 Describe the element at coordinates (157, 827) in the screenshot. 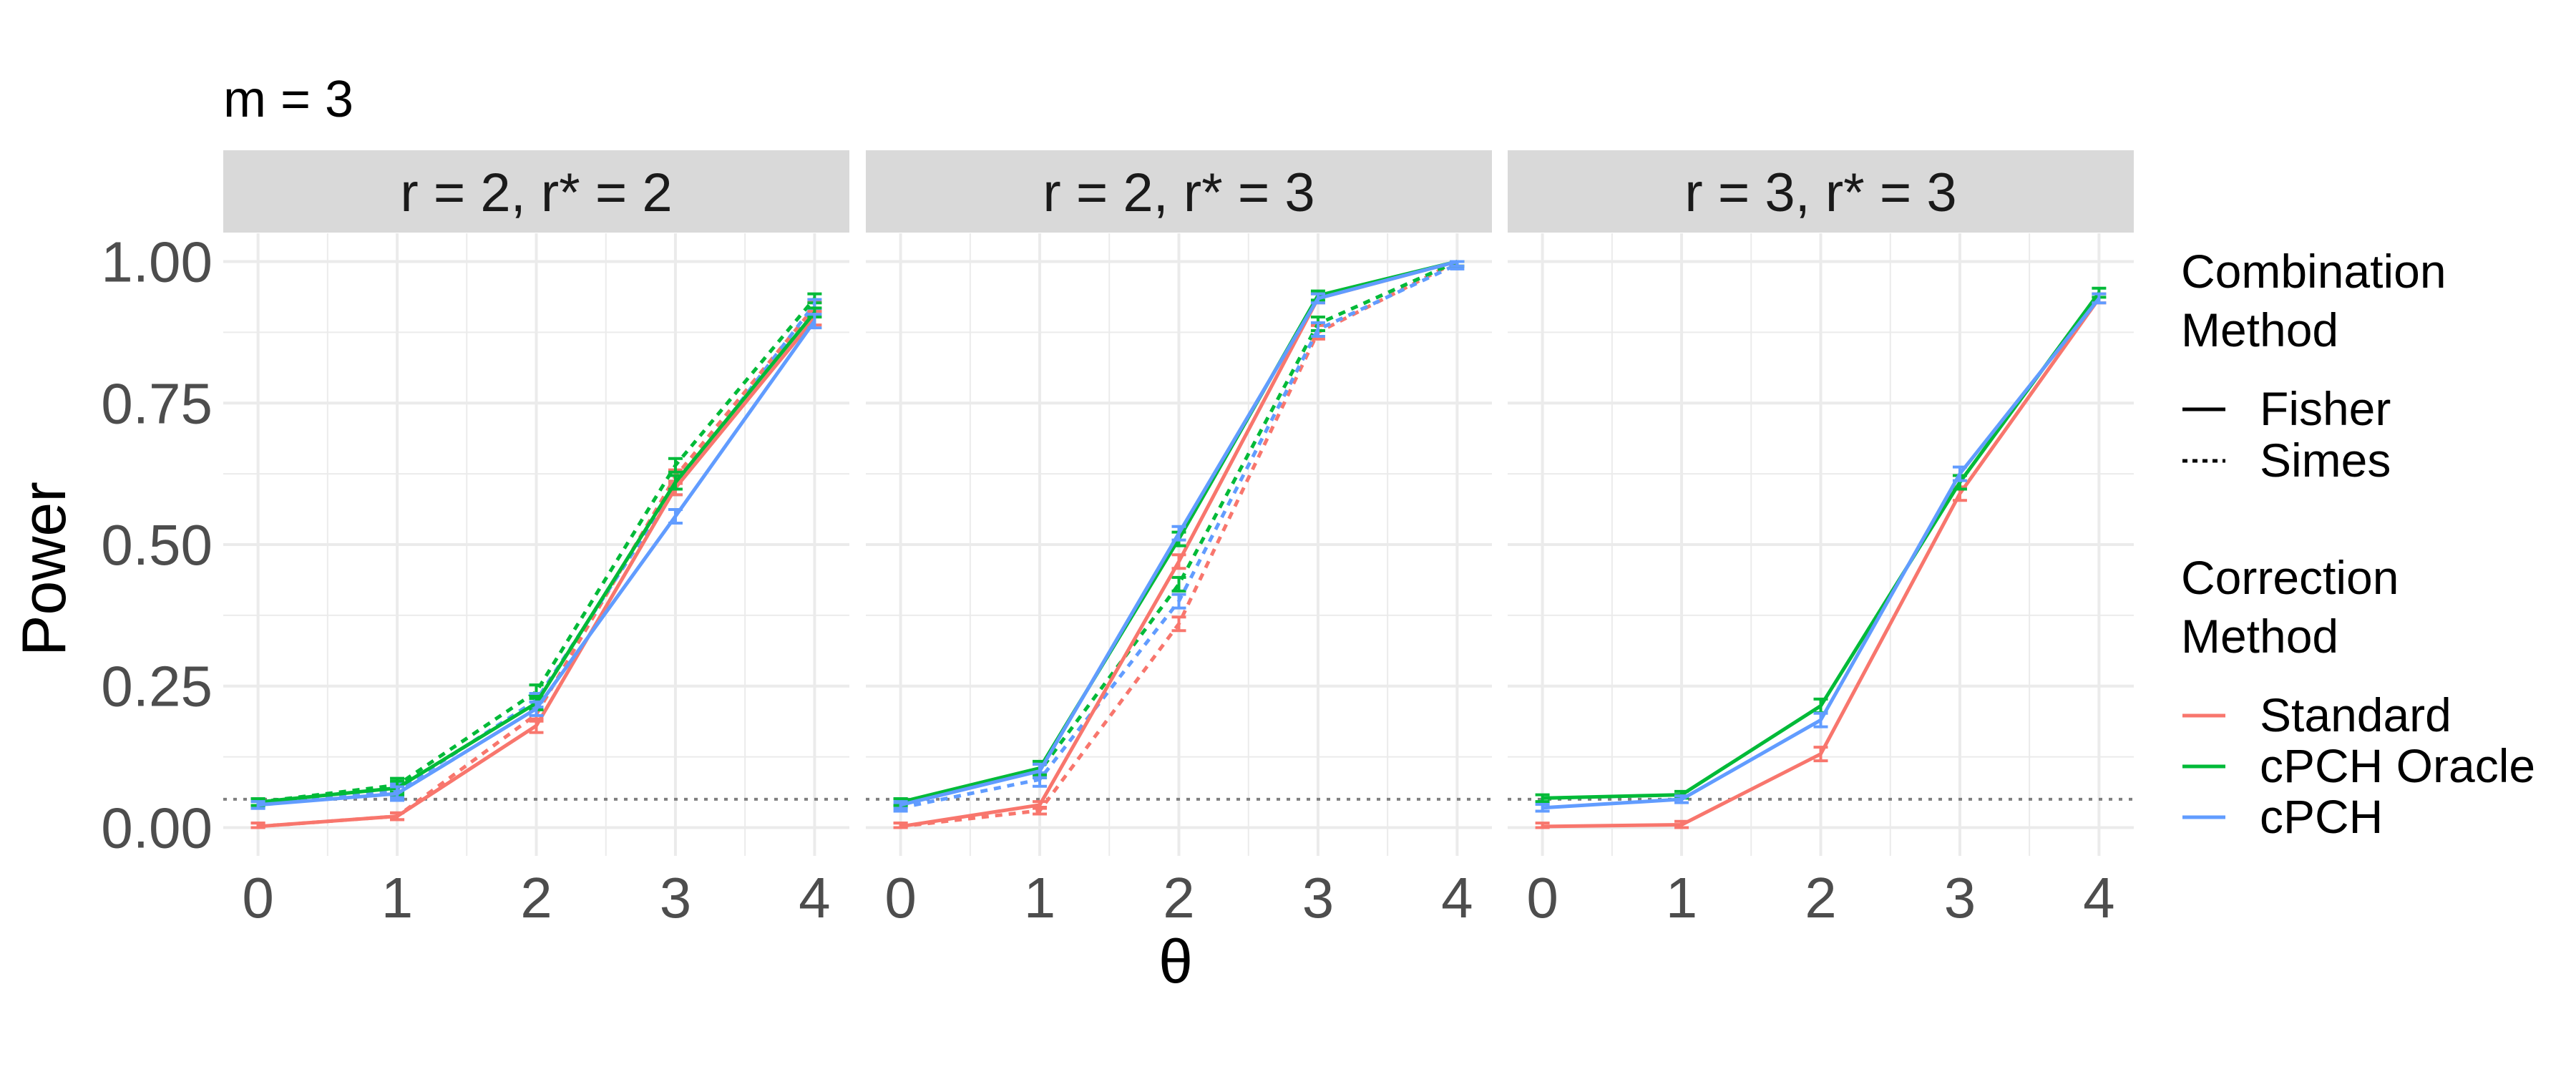

I see `y-tick-label: 0.00` at that location.